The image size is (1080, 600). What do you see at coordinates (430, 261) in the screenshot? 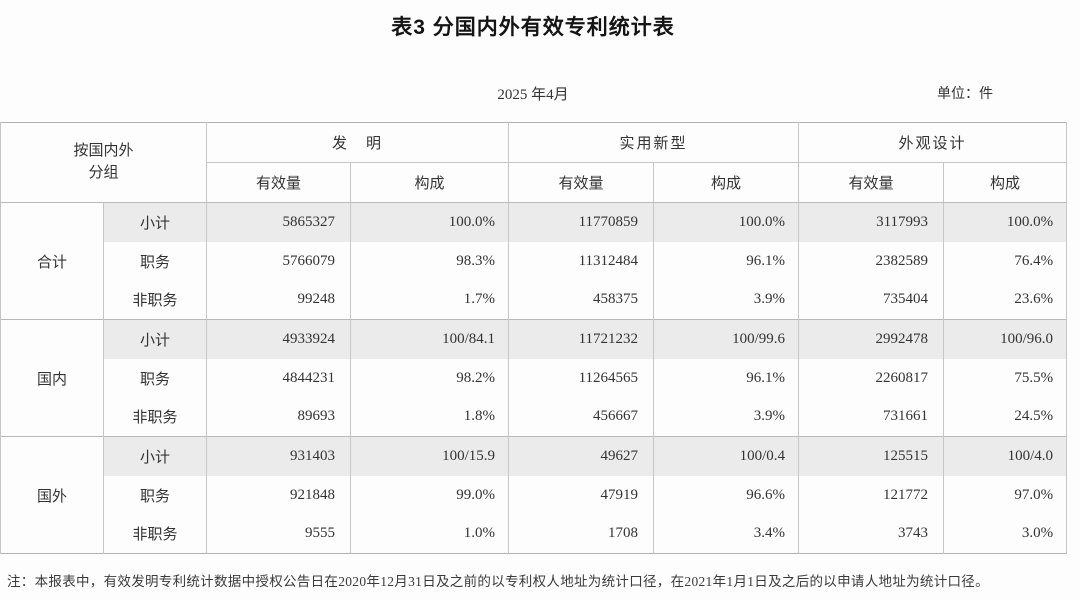
I see `composition-cell: 98.3%` at bounding box center [430, 261].